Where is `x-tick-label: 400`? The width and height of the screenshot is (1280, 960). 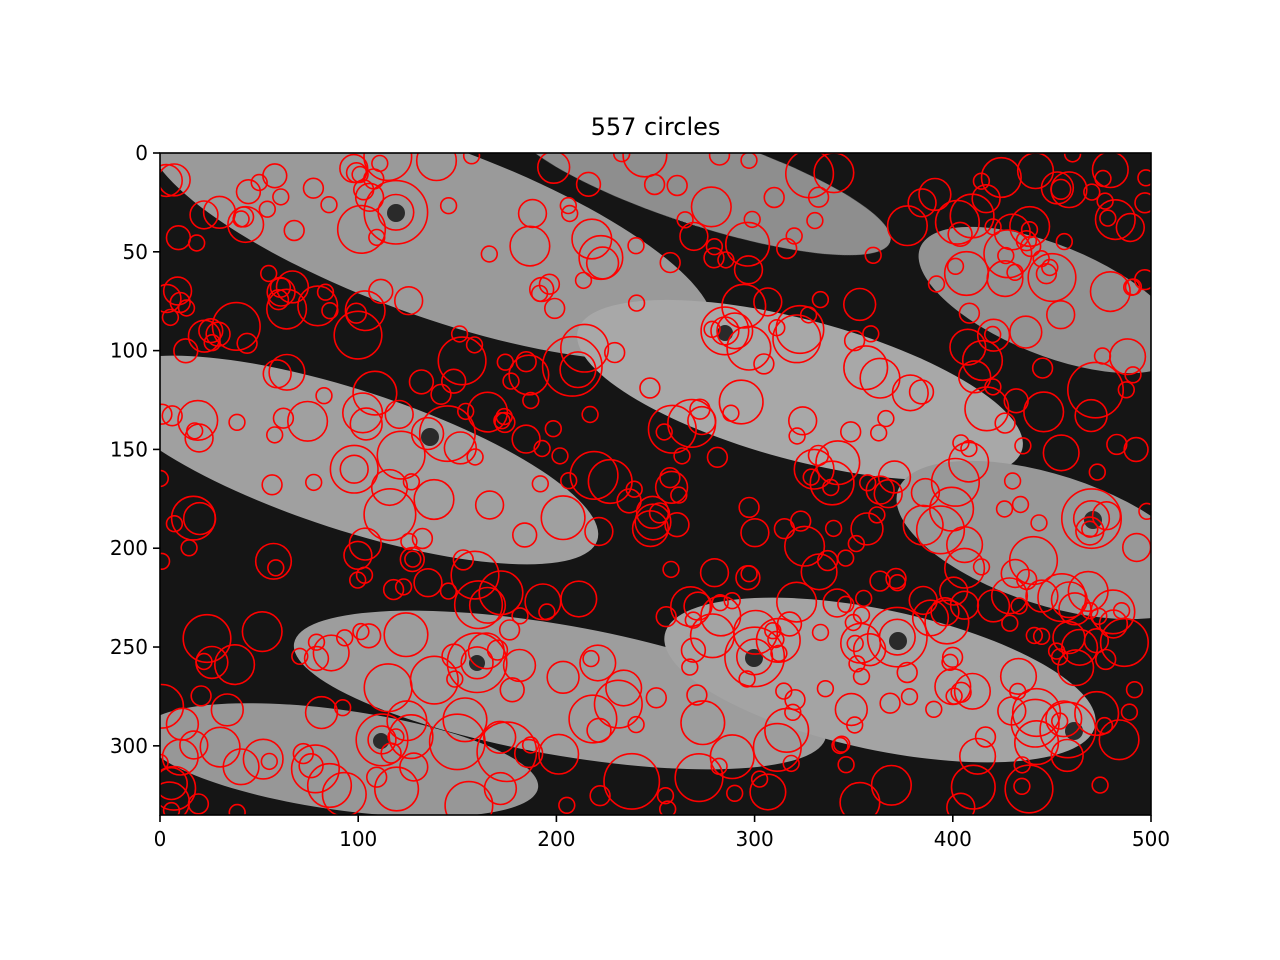 x-tick-label: 400 is located at coordinates (953, 839).